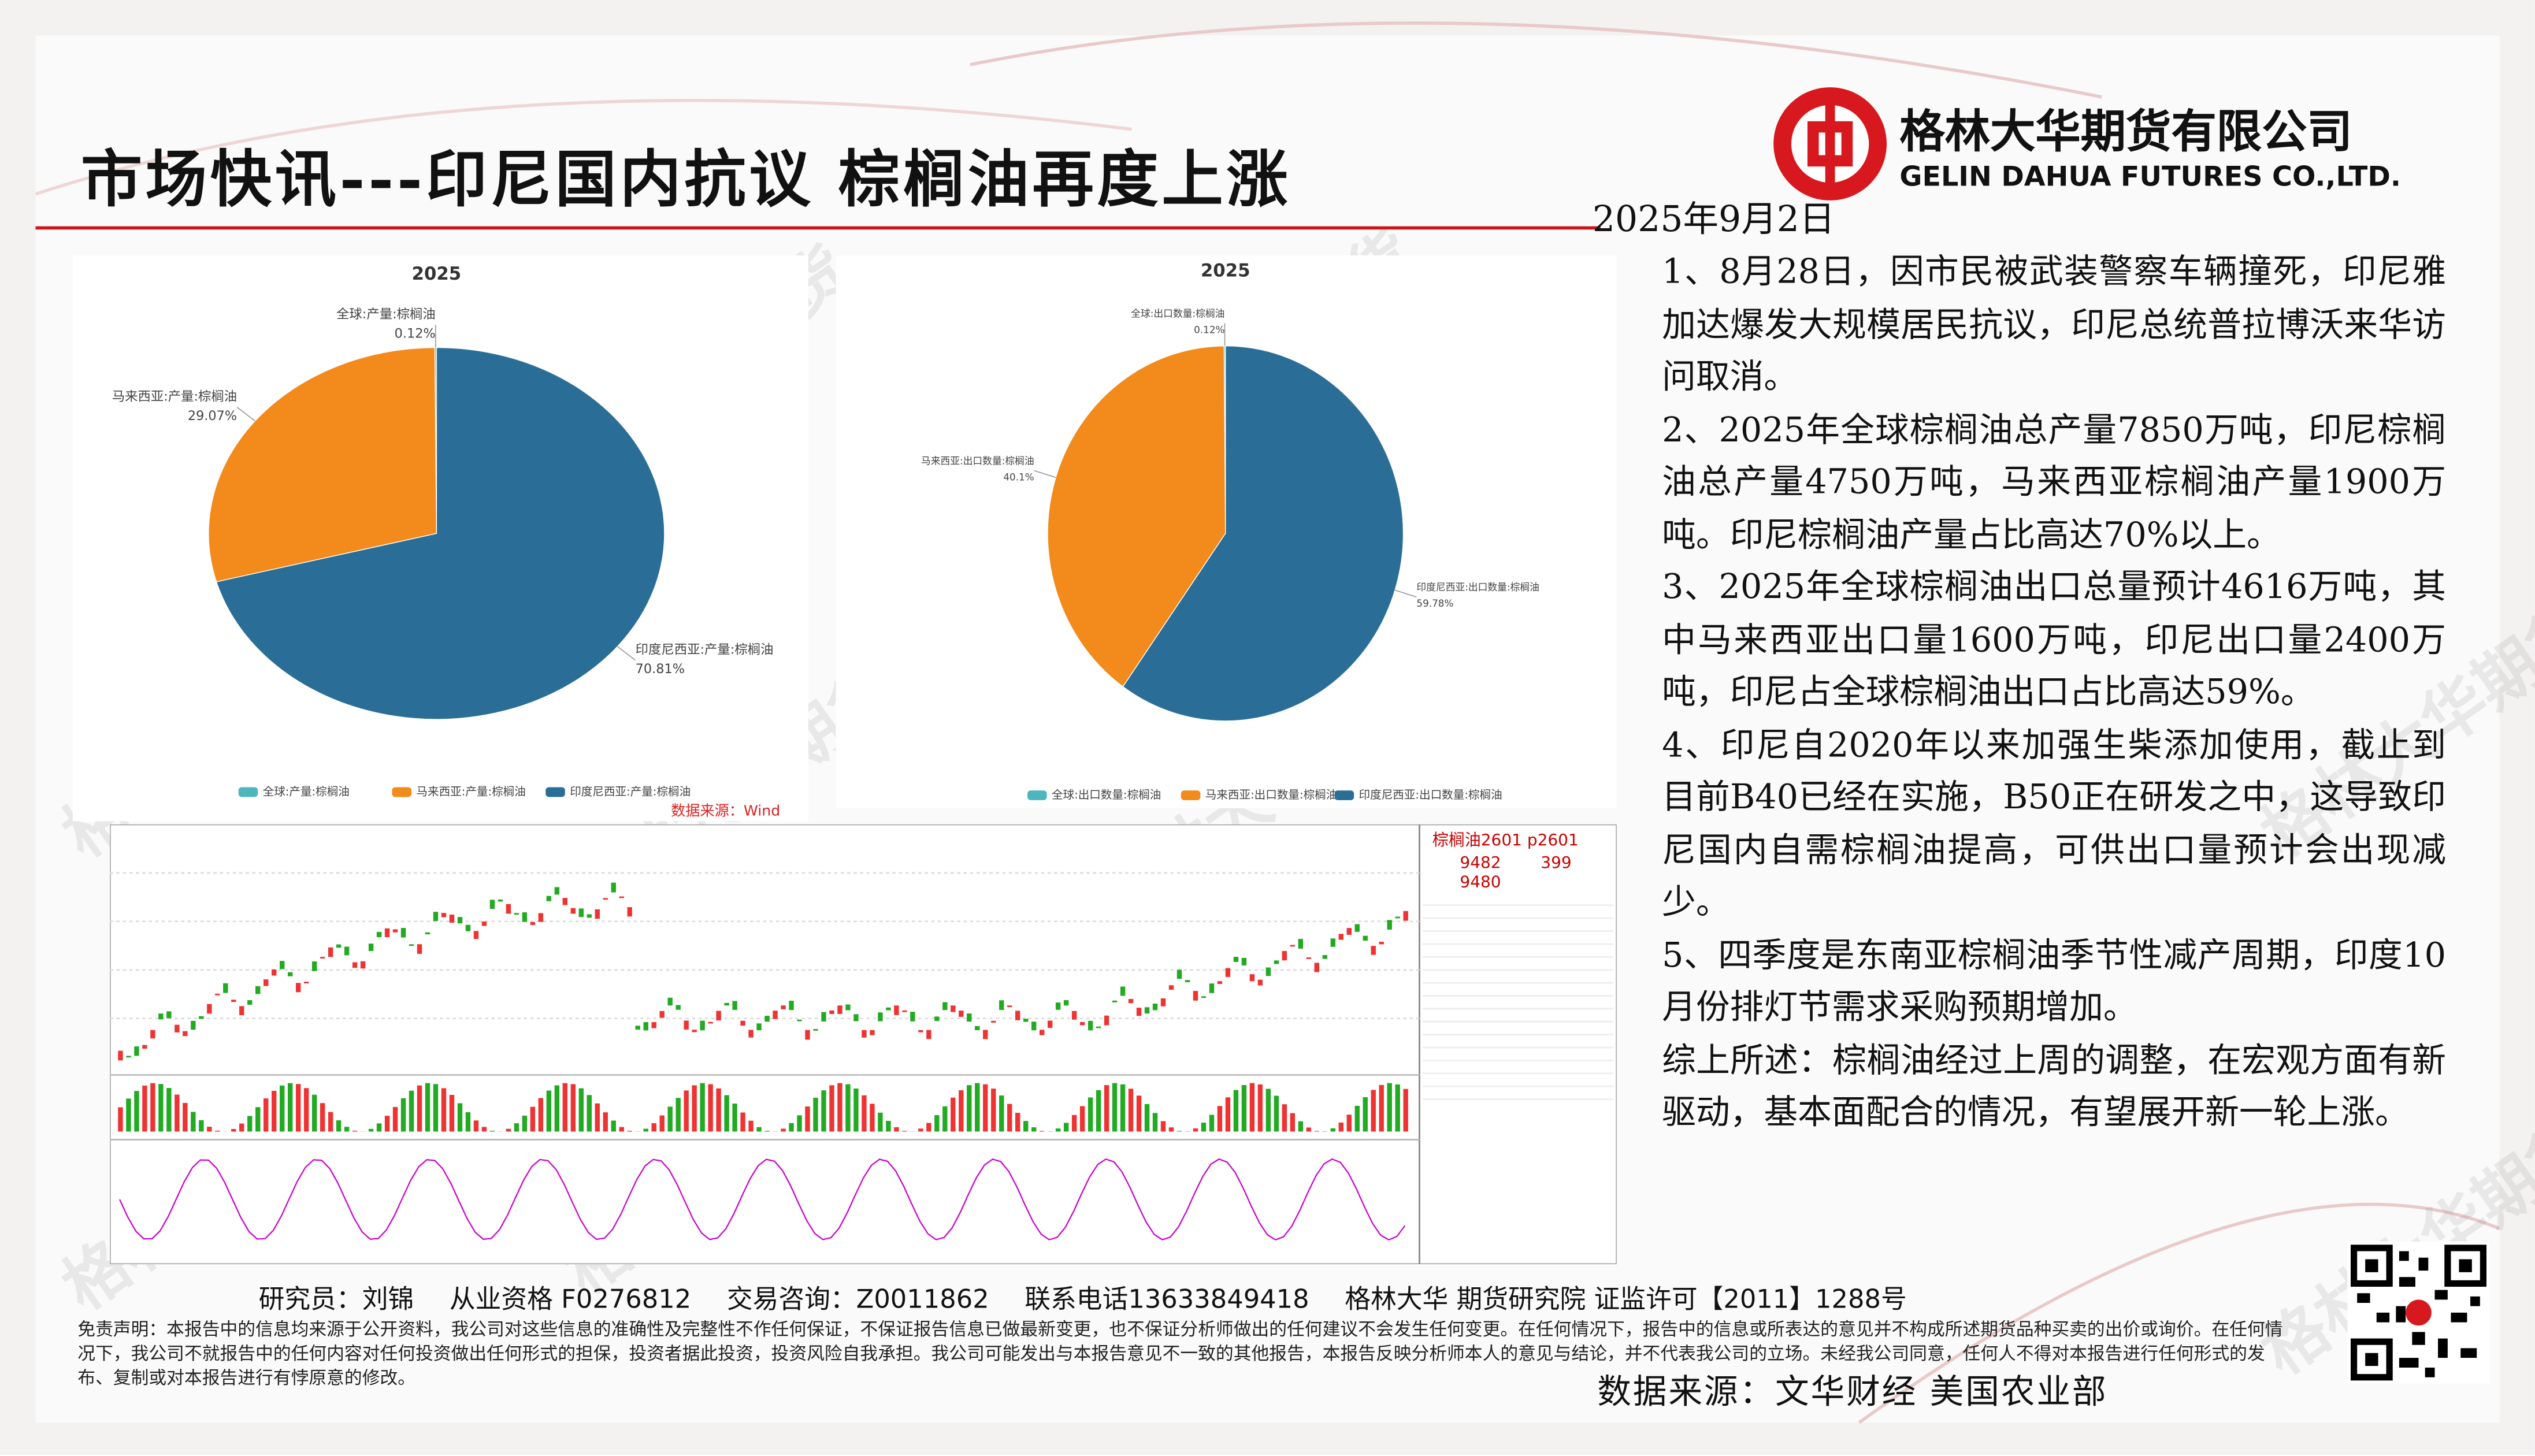  What do you see at coordinates (1209, 329) in the screenshot?
I see `slice-value: 0.12%` at bounding box center [1209, 329].